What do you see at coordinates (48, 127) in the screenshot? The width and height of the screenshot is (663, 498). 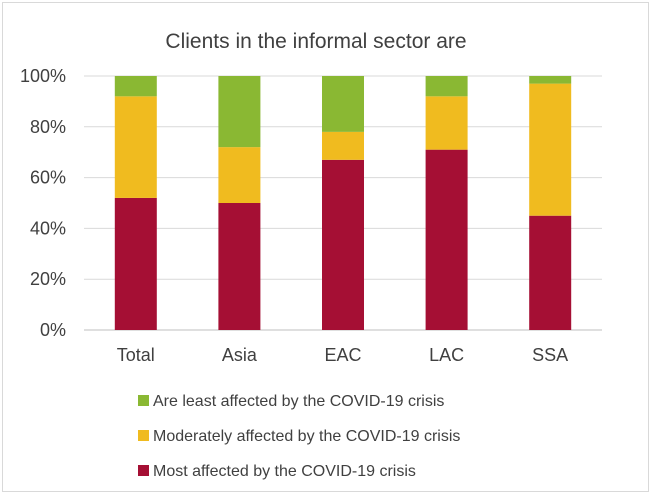 I see `y-tick-label: 80%` at bounding box center [48, 127].